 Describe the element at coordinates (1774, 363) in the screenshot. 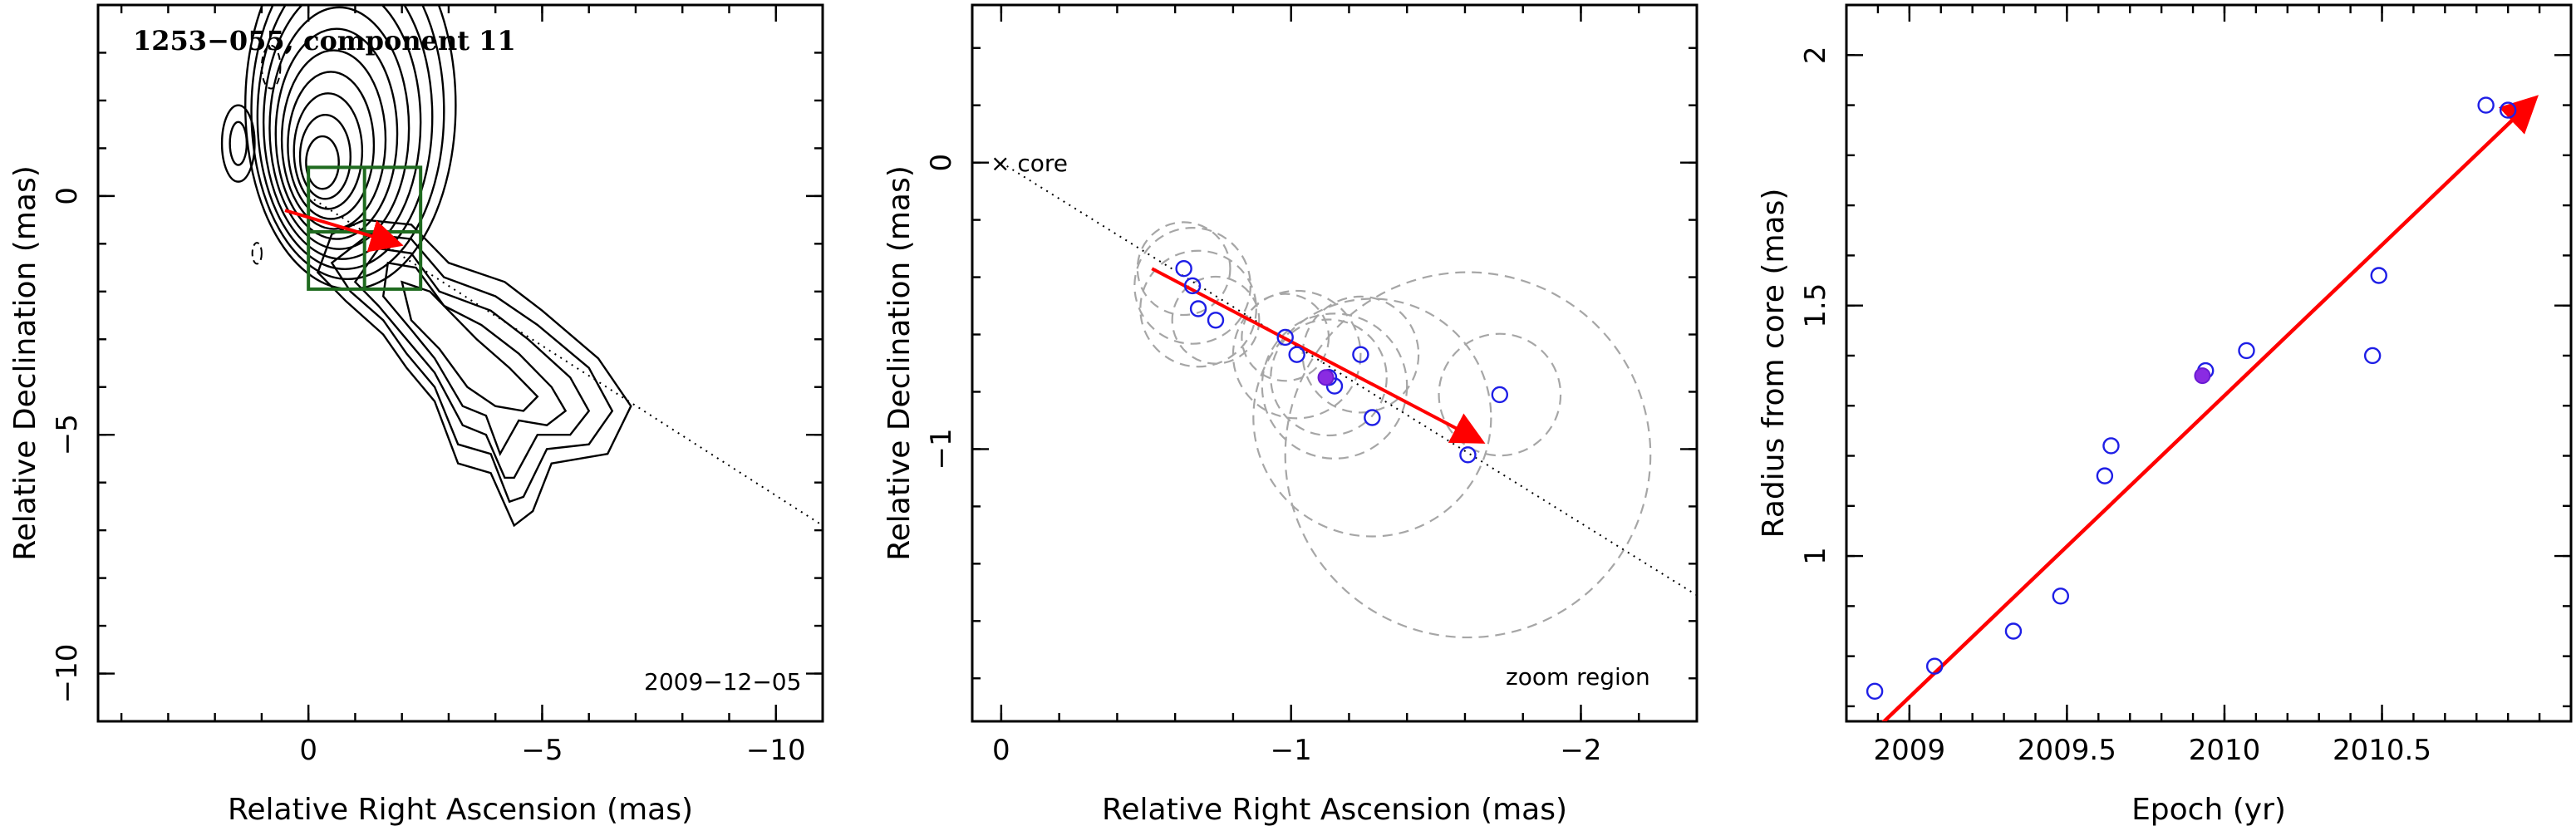

I see `panel-right-ylabel: Radius from core (mas)` at that location.